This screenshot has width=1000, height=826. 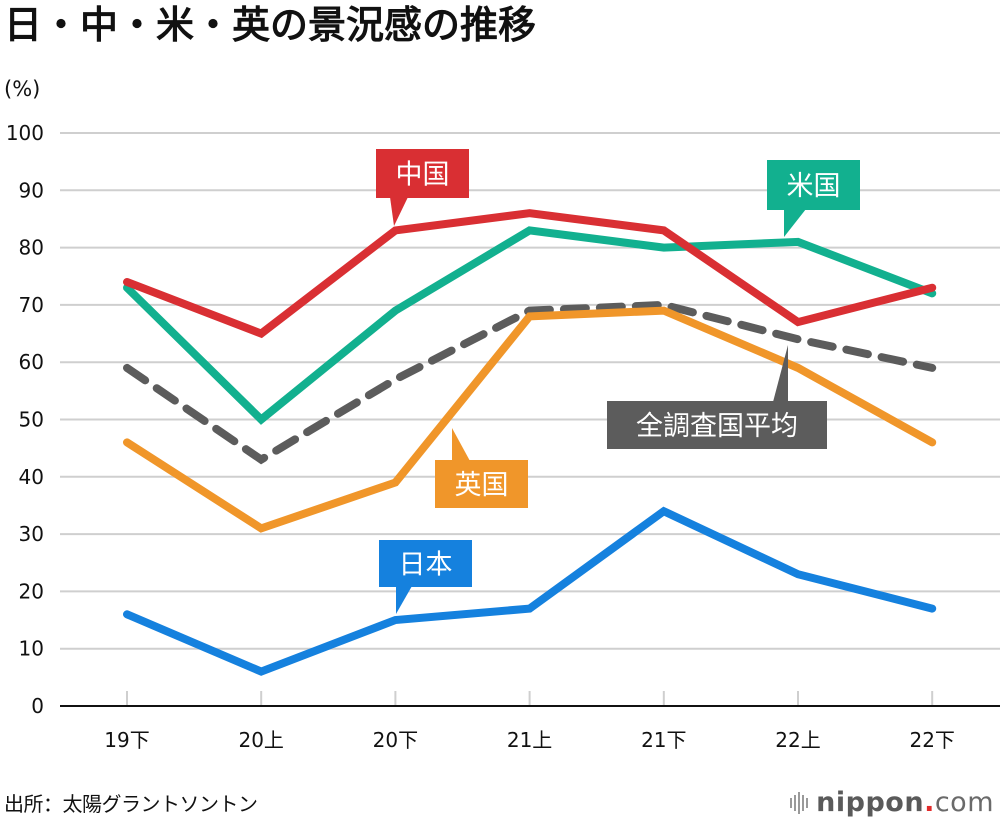 What do you see at coordinates (31, 420) in the screenshot?
I see `y-tick-label: 50` at bounding box center [31, 420].